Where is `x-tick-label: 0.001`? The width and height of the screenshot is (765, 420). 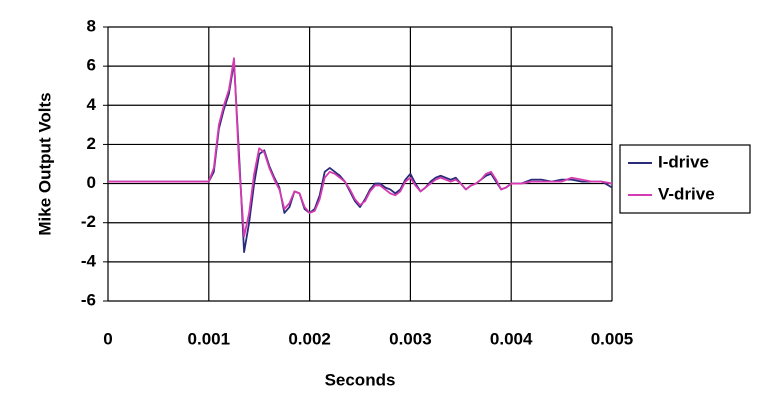
x-tick-label: 0.001 is located at coordinates (209, 338).